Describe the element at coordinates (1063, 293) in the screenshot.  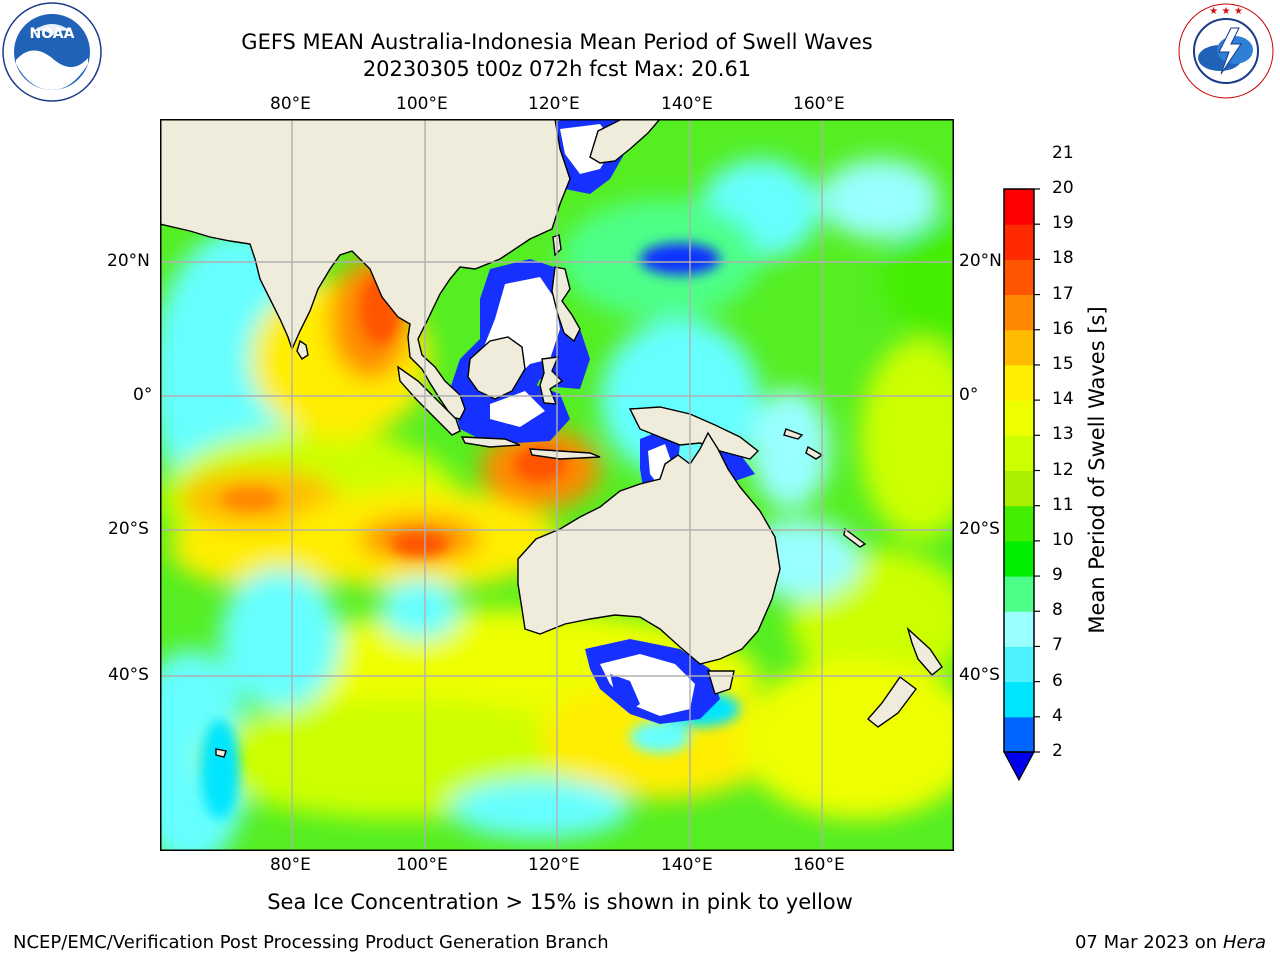
I see `colorbar-tick-label: 17` at that location.